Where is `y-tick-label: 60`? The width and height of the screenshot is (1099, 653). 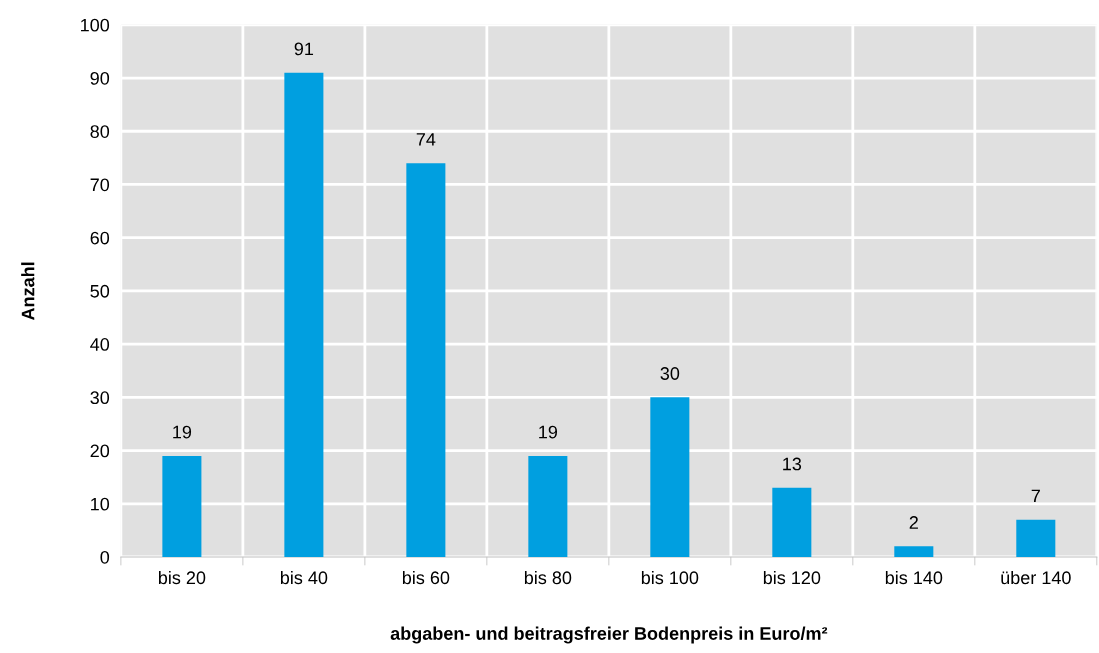
y-tick-label: 60 is located at coordinates (100, 238).